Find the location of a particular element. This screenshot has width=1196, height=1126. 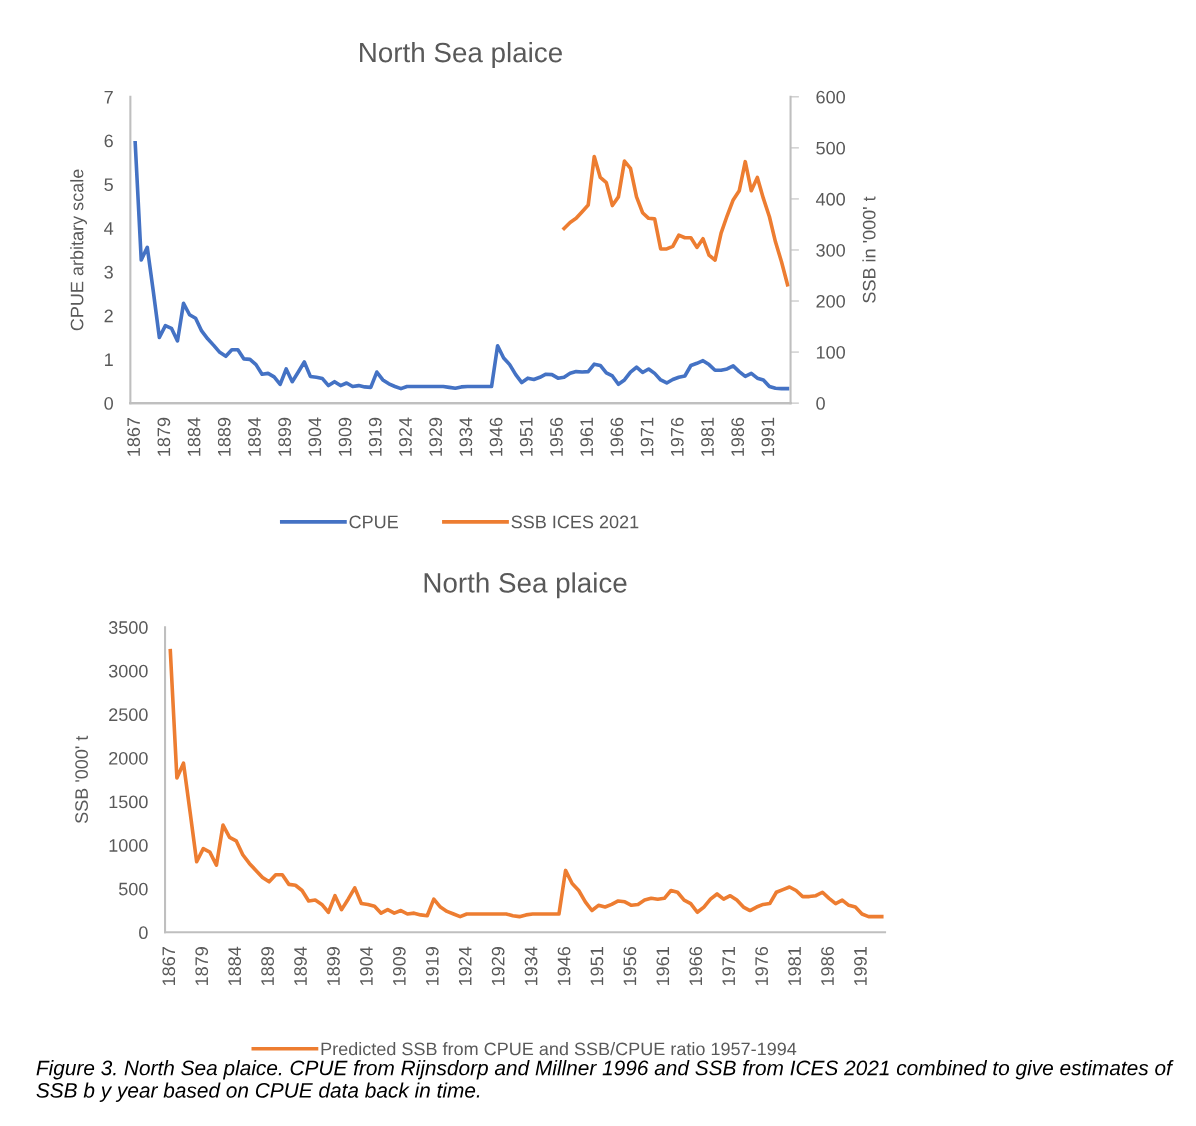

legend-label: Predicted SSB from CPUE and SSB/CPUE ratio 1957-1994 is located at coordinates (559, 1049).